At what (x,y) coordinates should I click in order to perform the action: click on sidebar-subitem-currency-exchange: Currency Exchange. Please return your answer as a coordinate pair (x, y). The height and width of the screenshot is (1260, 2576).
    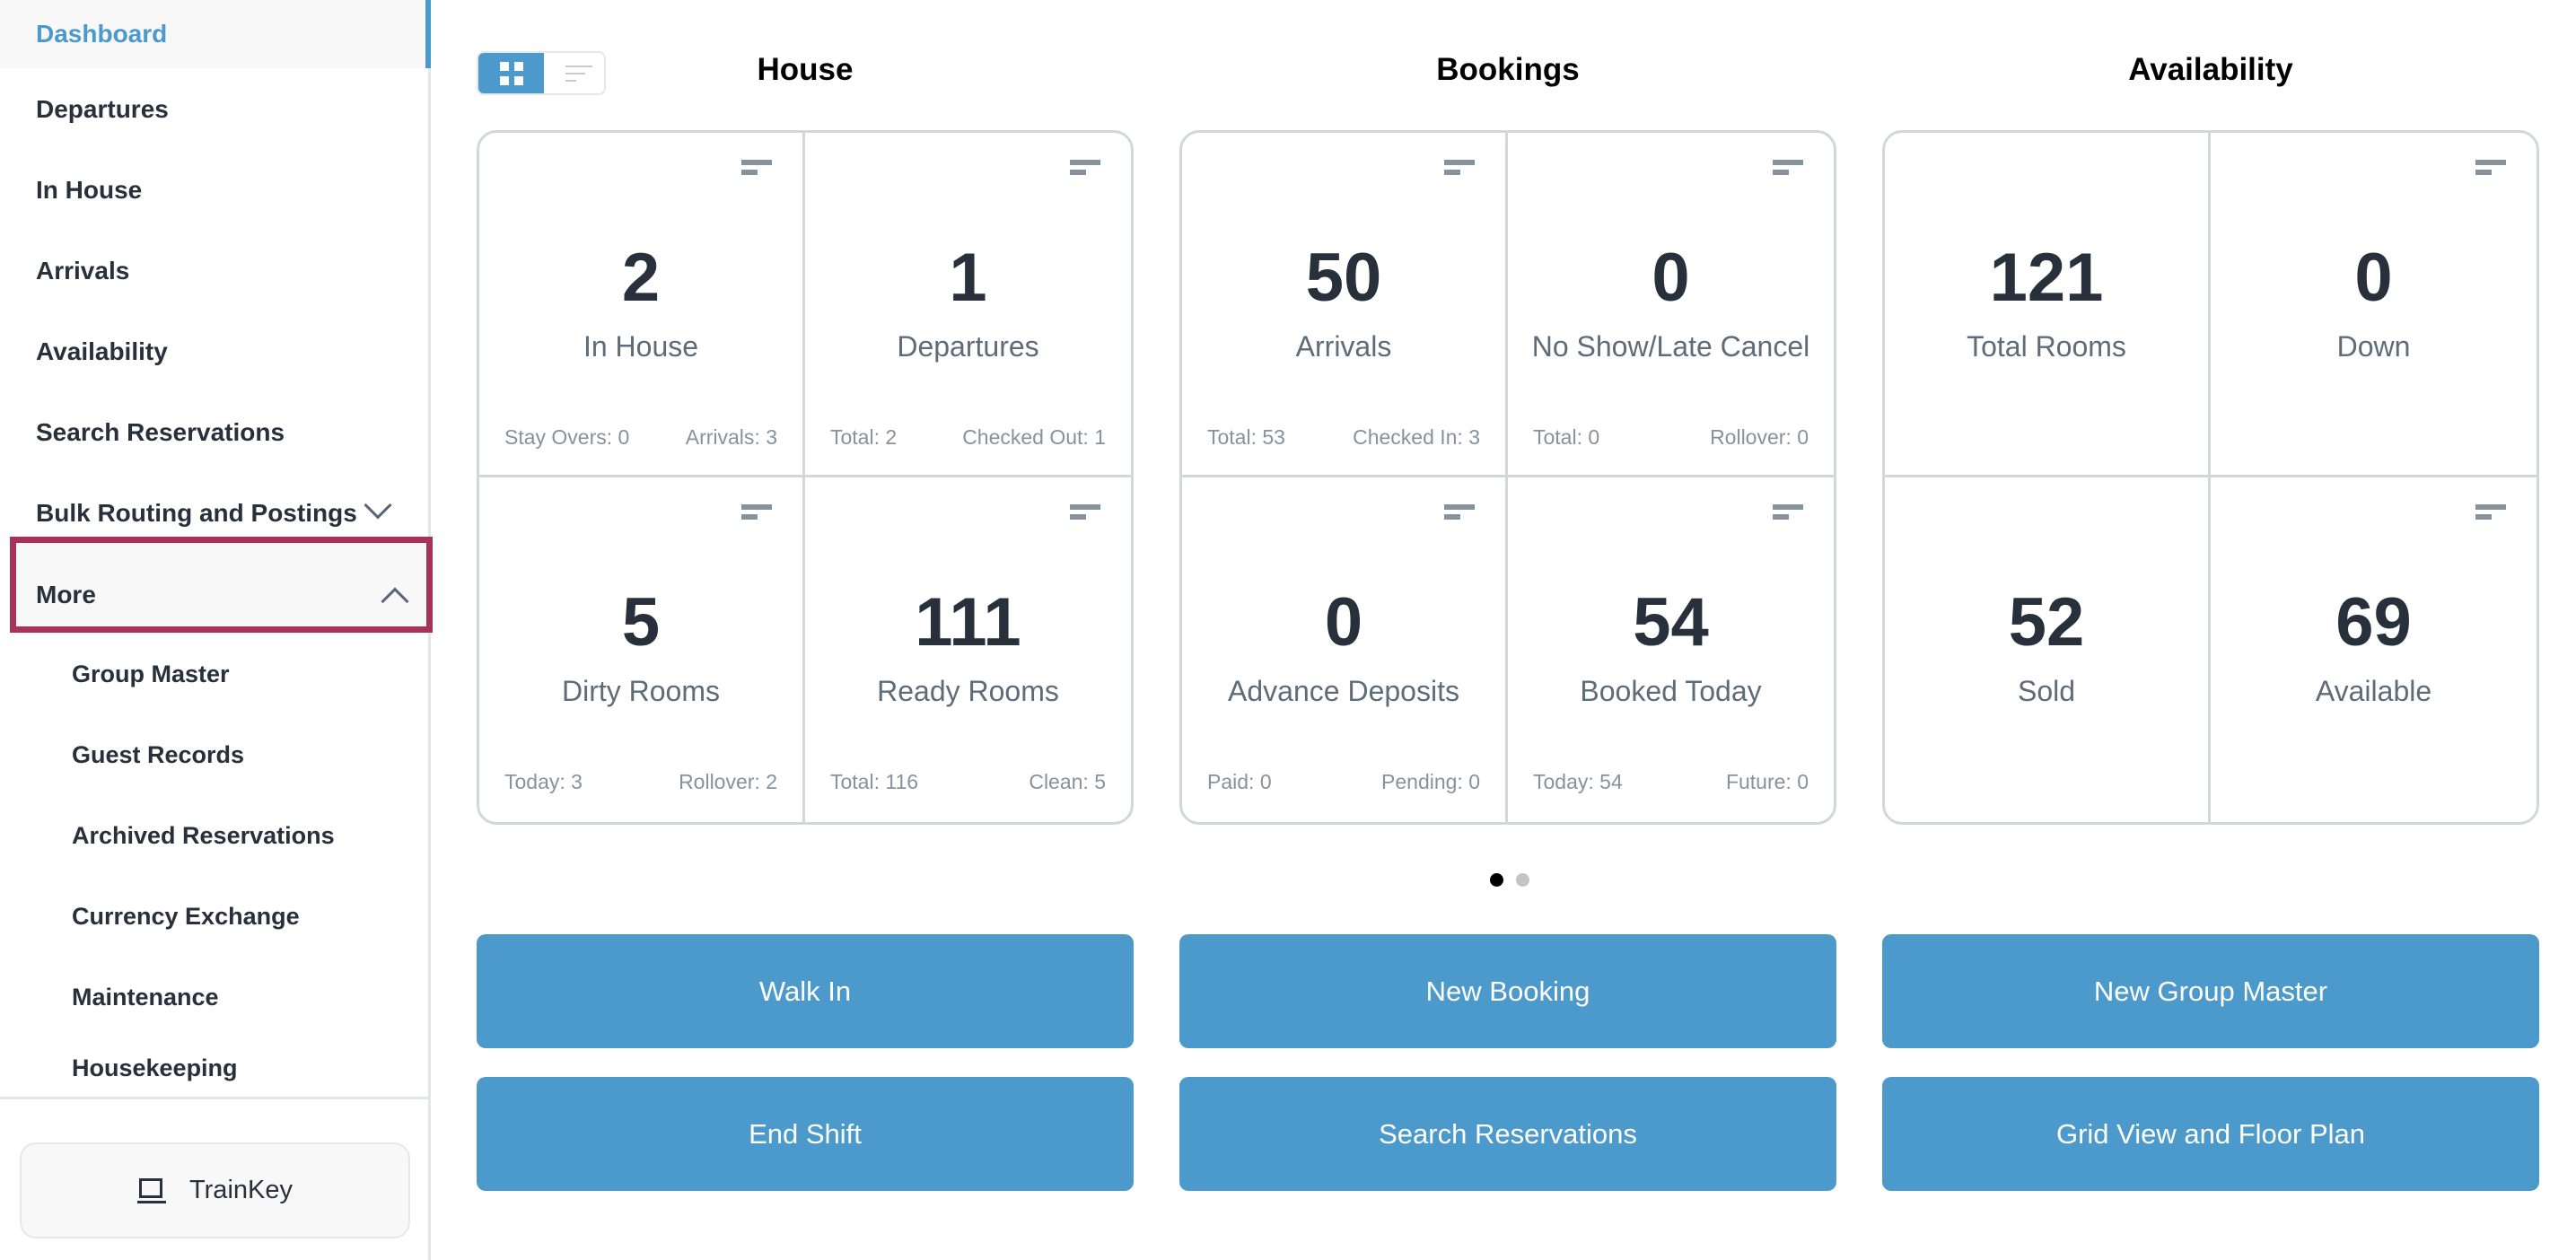
    Looking at the image, I should click on (214, 916).